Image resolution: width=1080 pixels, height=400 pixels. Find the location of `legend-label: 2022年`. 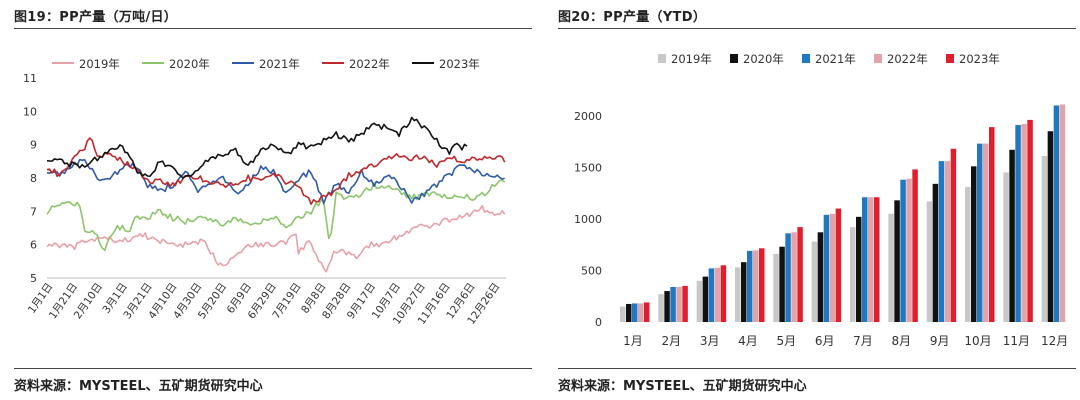

legend-label: 2022年 is located at coordinates (369, 64).